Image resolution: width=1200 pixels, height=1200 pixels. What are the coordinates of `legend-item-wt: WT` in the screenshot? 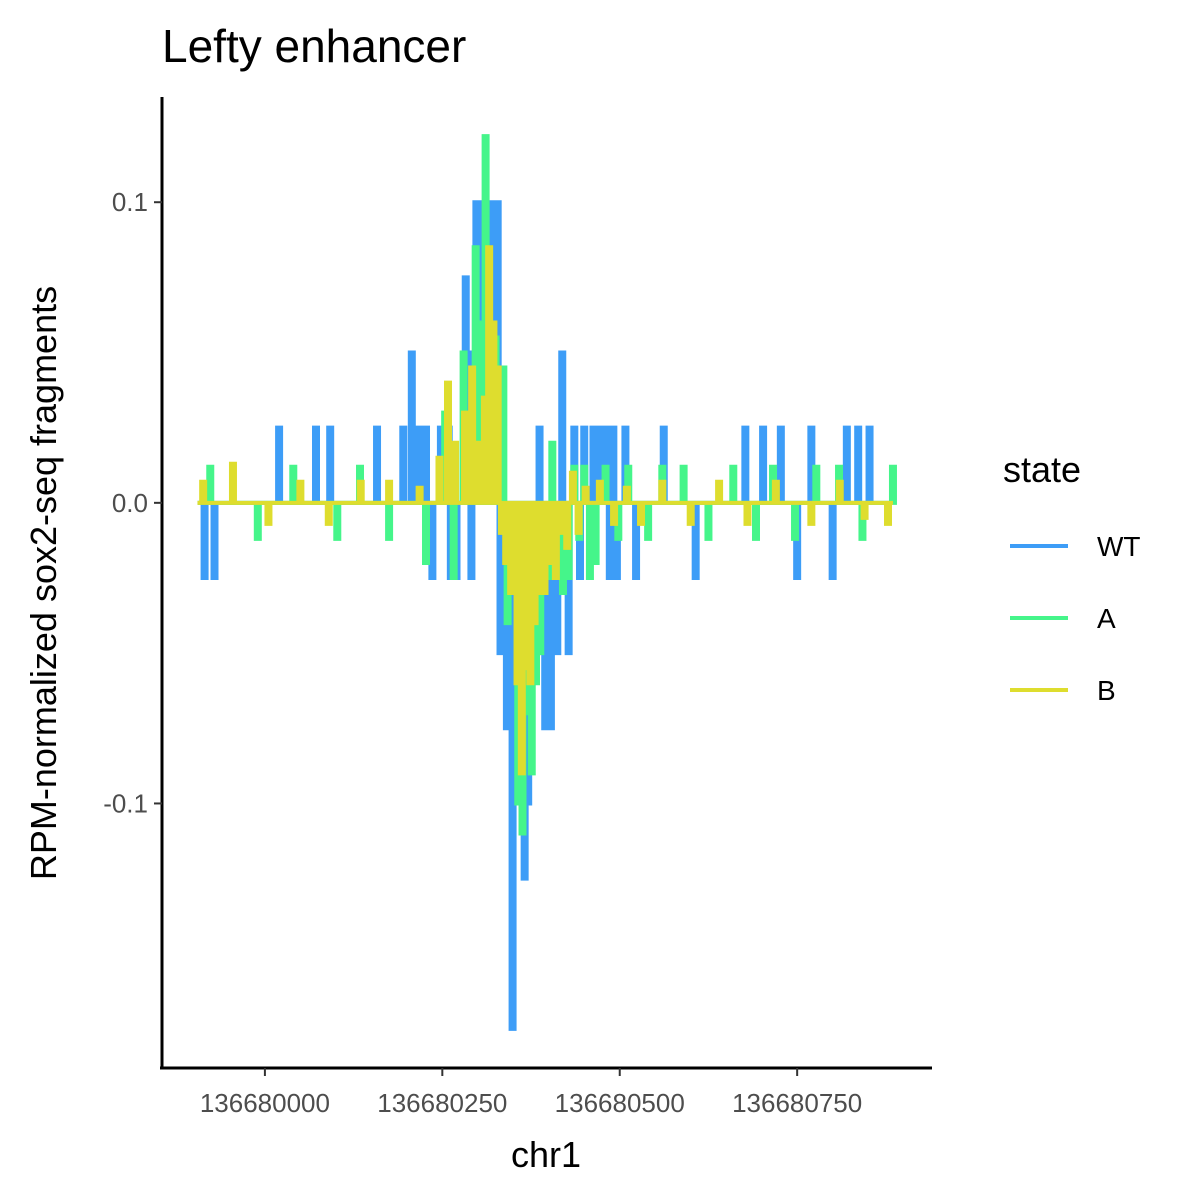 It's located at (1075, 546).